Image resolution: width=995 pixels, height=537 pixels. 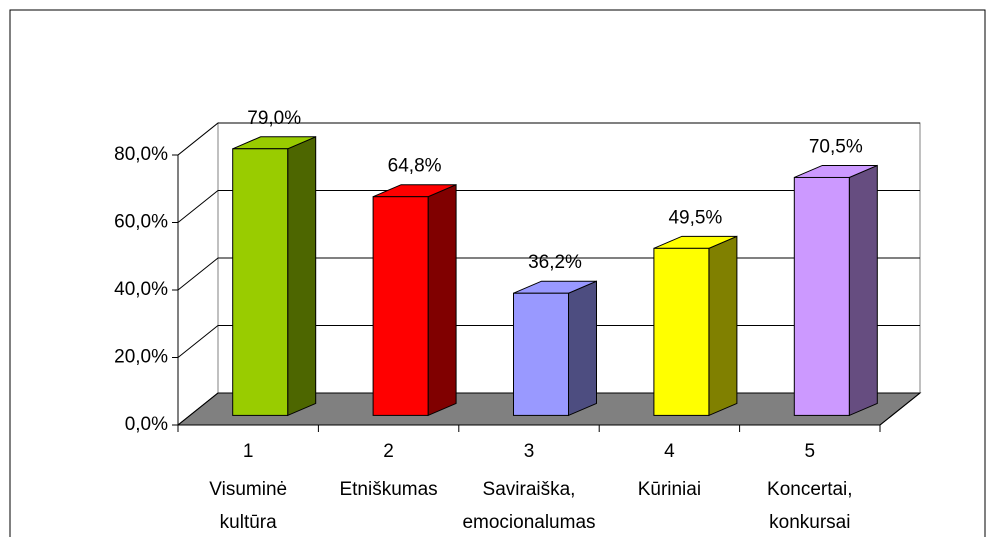 I want to click on value-label: 79,0%, so click(x=274, y=118).